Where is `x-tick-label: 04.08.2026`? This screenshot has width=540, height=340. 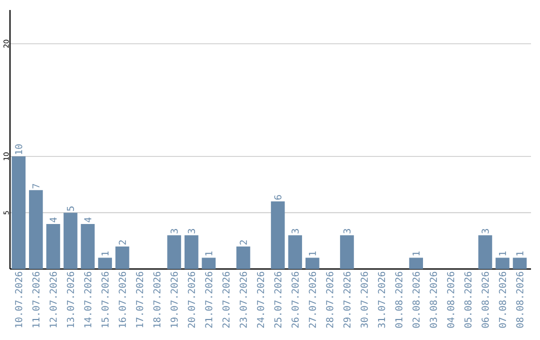
x-tick-label: 04.08.2026 is located at coordinates (450, 300).